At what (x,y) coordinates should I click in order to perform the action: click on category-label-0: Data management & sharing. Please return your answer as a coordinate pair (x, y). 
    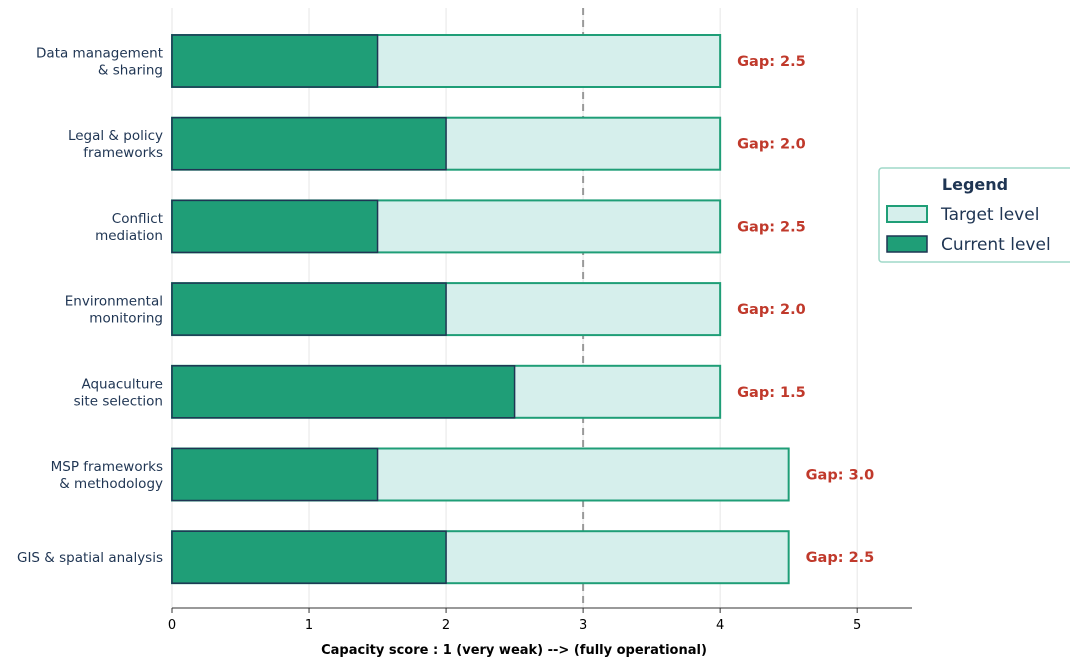
    Looking at the image, I should click on (99, 62).